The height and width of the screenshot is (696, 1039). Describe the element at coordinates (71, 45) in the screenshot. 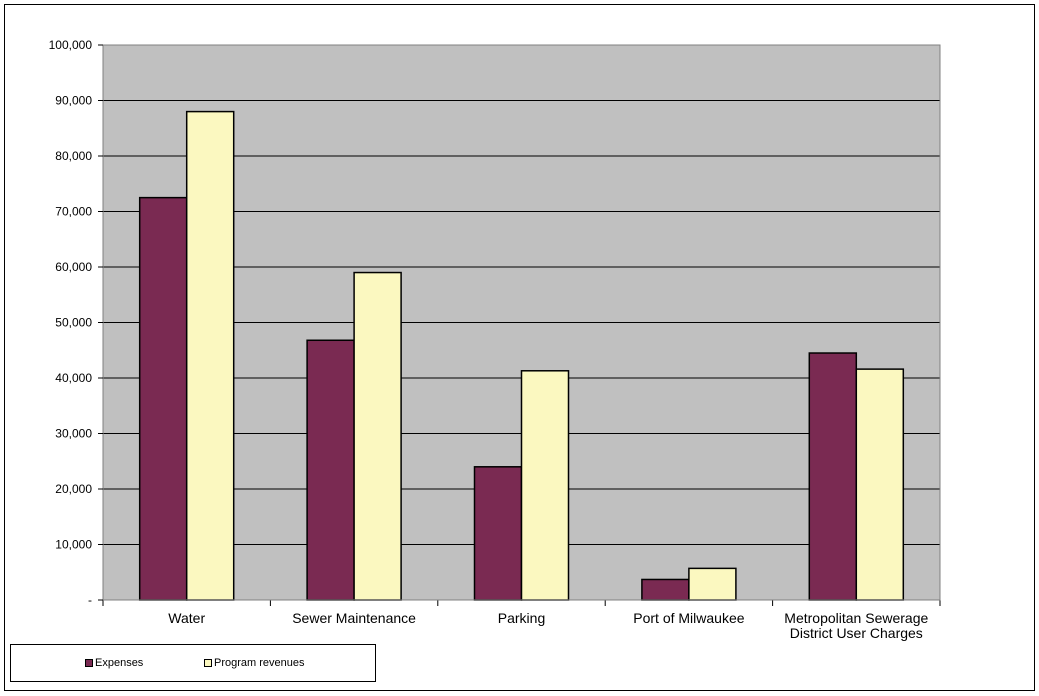

I see `y-tick-label: 100,000` at that location.